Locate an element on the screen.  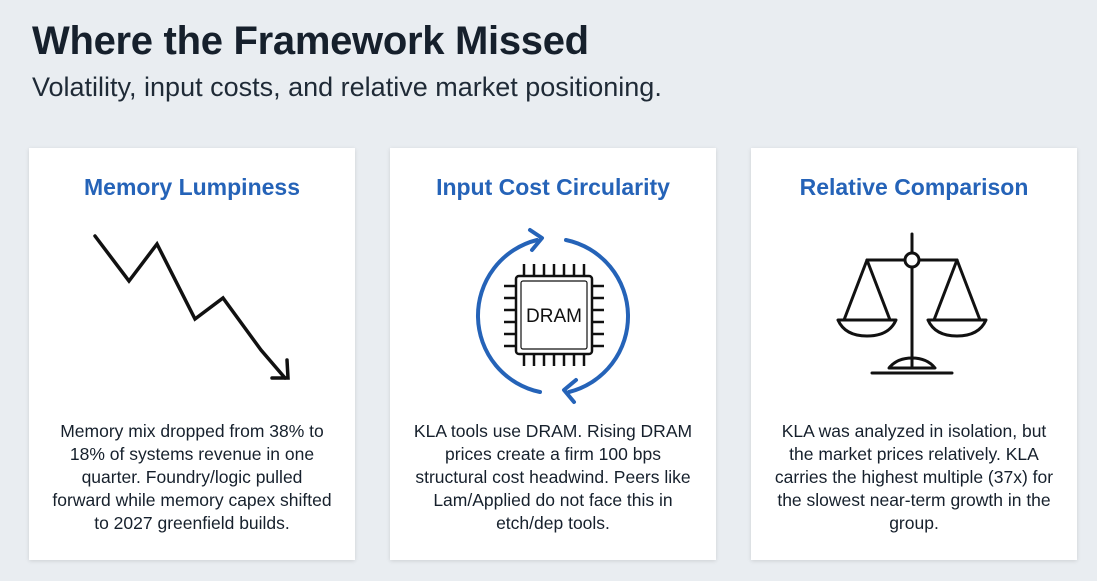
card-title: Relative Comparison is located at coordinates (914, 187).